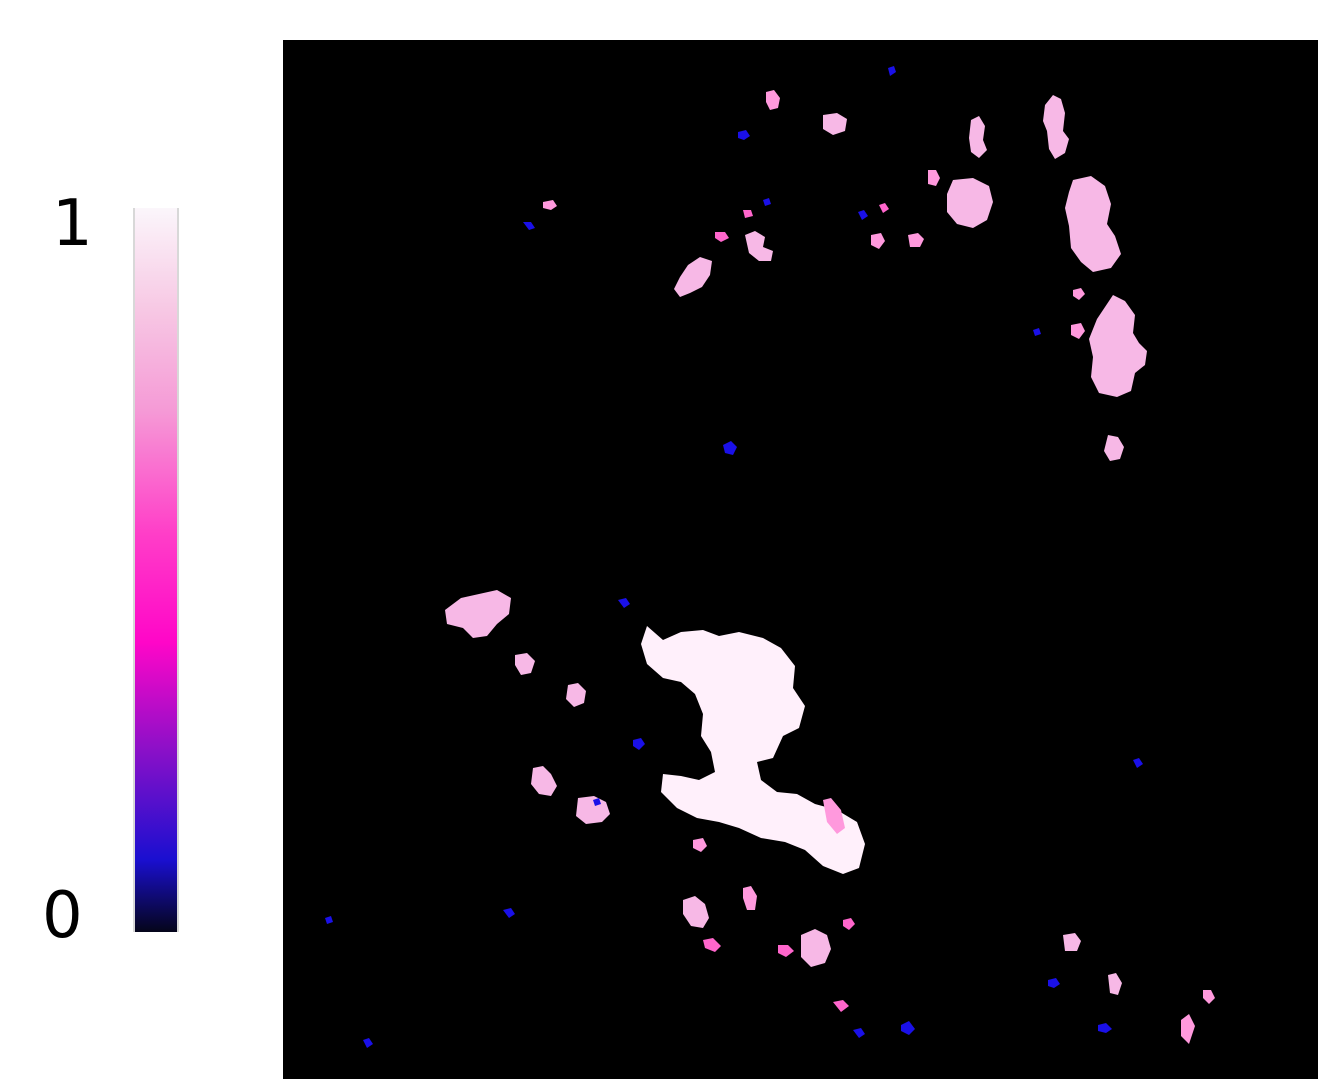 This screenshot has width=1318, height=1079. Describe the element at coordinates (156, 570) in the screenshot. I see `colorbar-gradient` at that location.